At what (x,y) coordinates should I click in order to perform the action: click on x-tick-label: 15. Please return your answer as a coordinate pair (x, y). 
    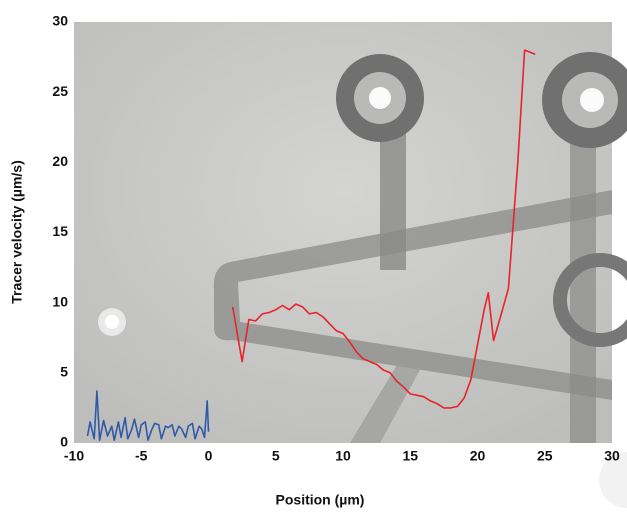
    Looking at the image, I should click on (410, 456).